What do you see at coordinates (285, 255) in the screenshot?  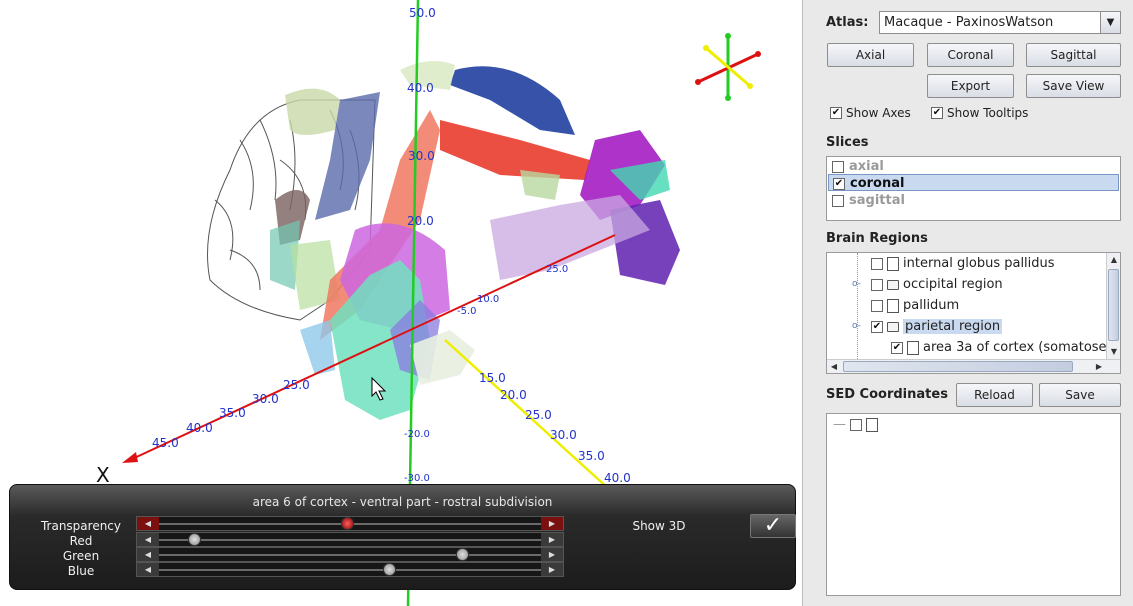 I see `region-teal-left` at bounding box center [285, 255].